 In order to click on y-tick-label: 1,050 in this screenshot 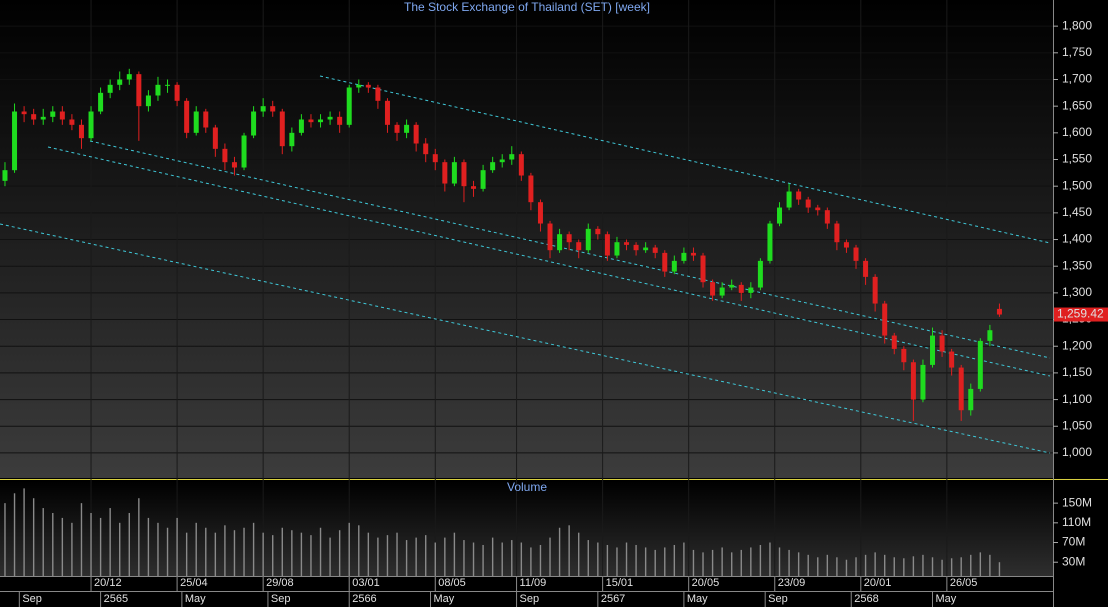, I will do `click(1077, 425)`.